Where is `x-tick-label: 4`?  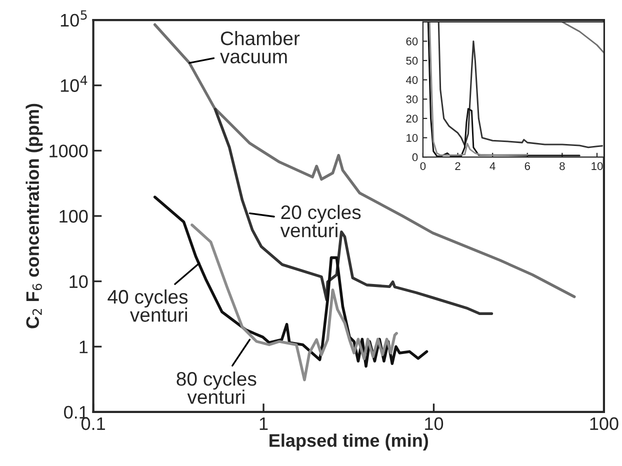
x-tick-label: 4 is located at coordinates (493, 166).